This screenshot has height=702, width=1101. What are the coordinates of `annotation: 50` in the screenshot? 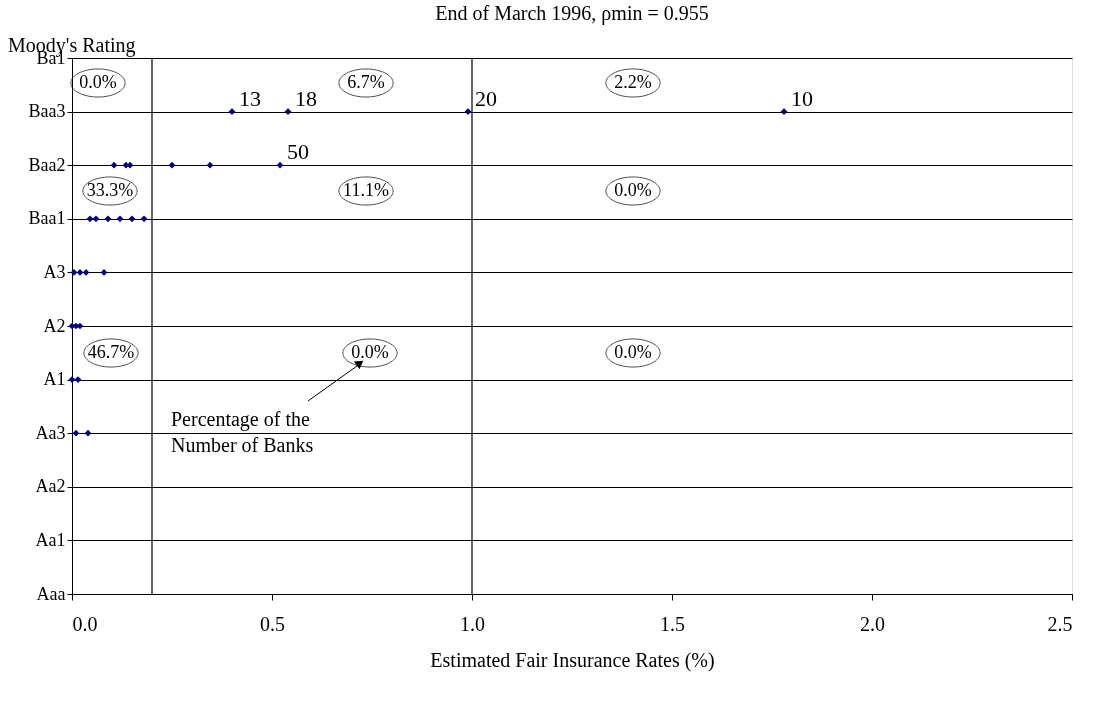 It's located at (298, 152).